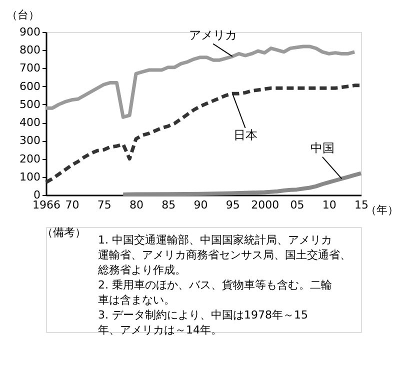  What do you see at coordinates (72, 205) in the screenshot?
I see `x-tick-label: 70` at bounding box center [72, 205].